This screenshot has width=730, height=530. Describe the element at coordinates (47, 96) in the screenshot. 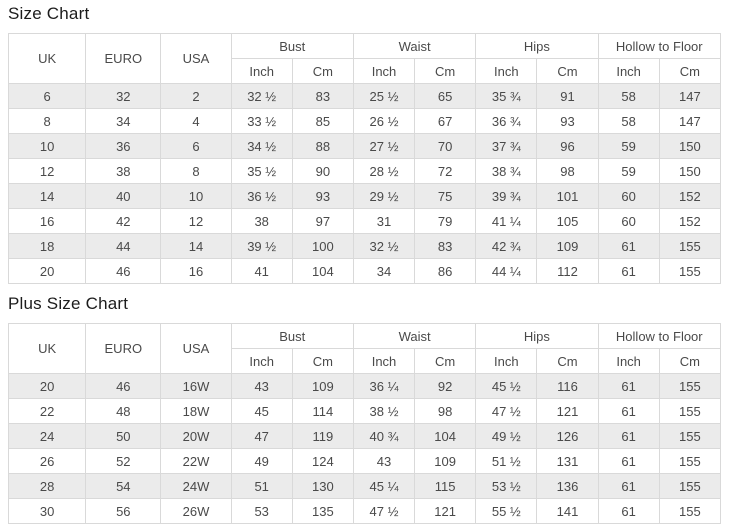

I see `table-cell: 6` at that location.